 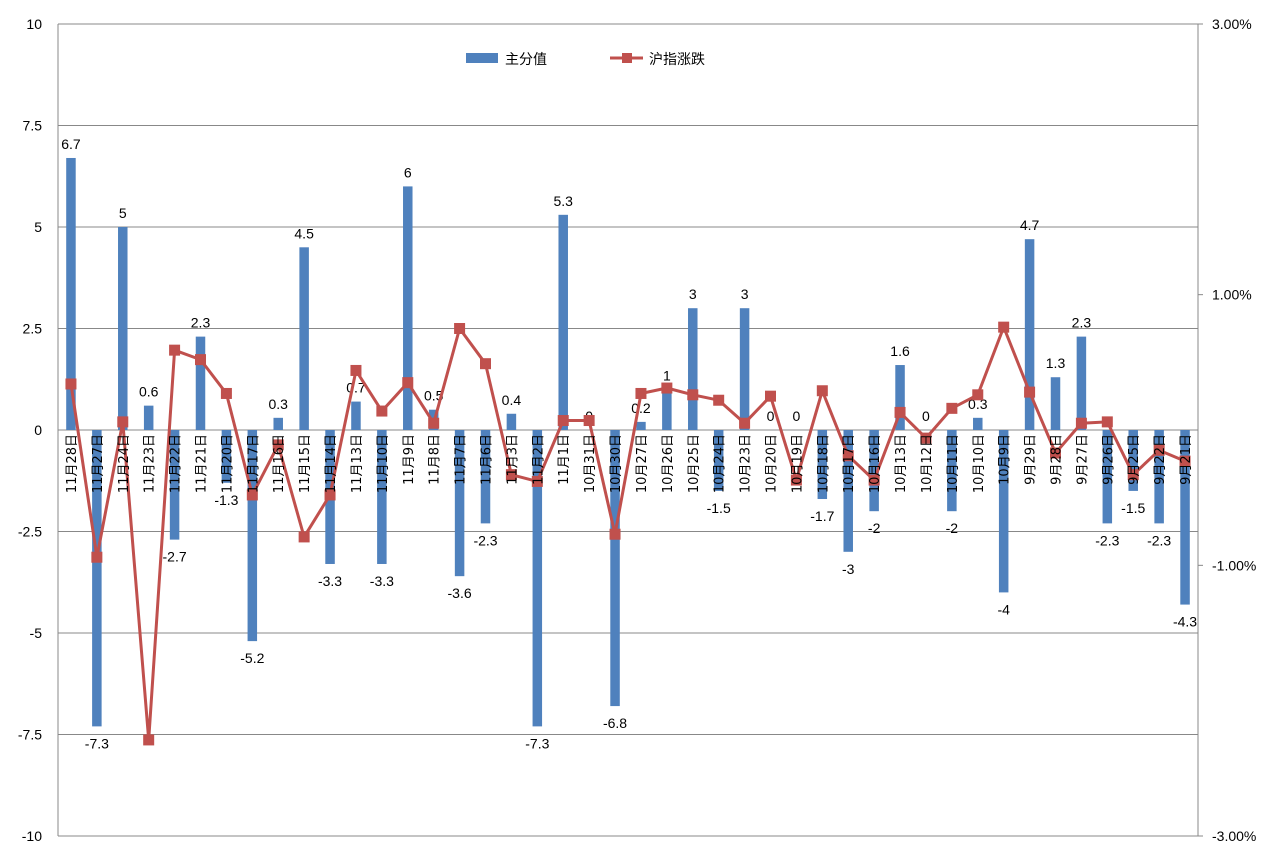 I want to click on left-tick-label: 10, so click(x=34, y=24).